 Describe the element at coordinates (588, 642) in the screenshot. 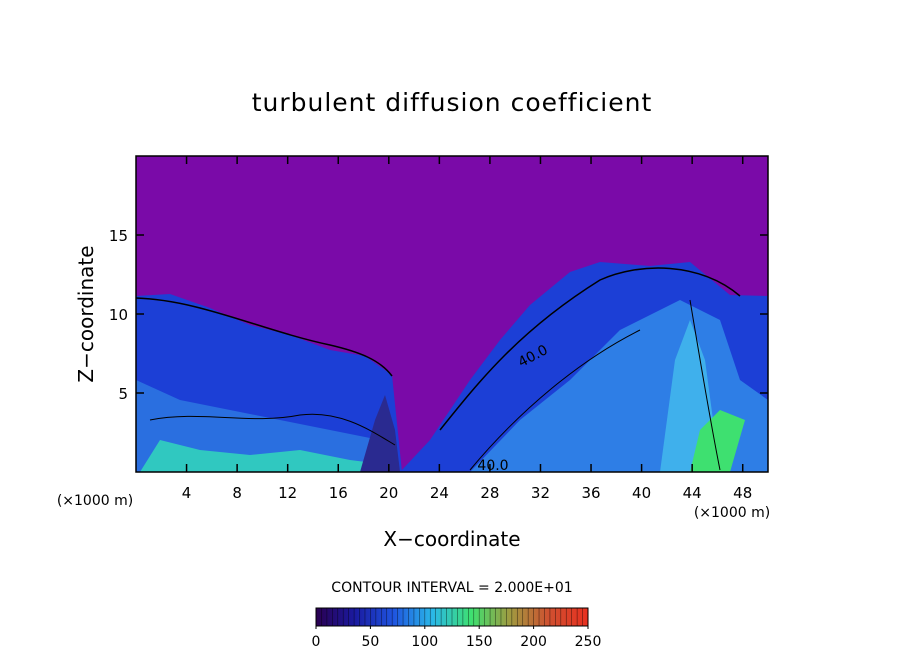

I see `colorbar-tick-label: 250` at that location.